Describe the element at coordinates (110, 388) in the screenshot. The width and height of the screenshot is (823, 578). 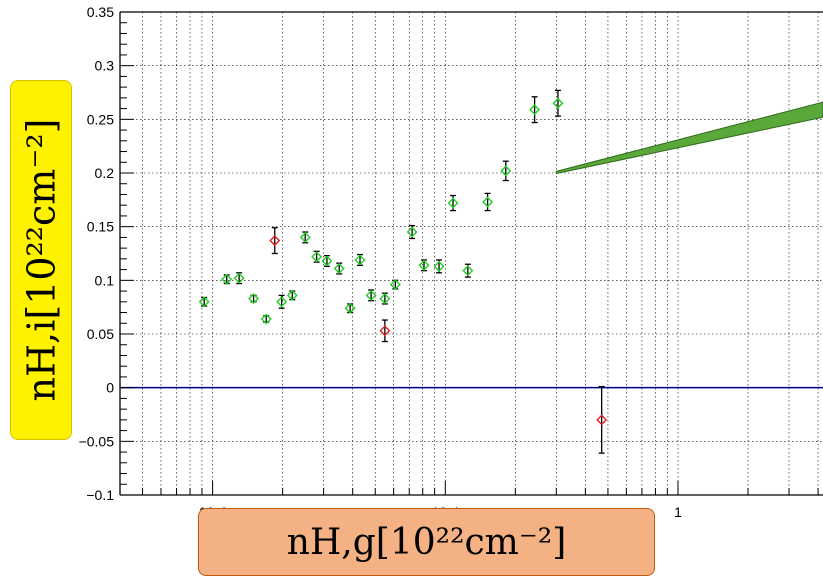
I see `y-tick-label: 0` at that location.